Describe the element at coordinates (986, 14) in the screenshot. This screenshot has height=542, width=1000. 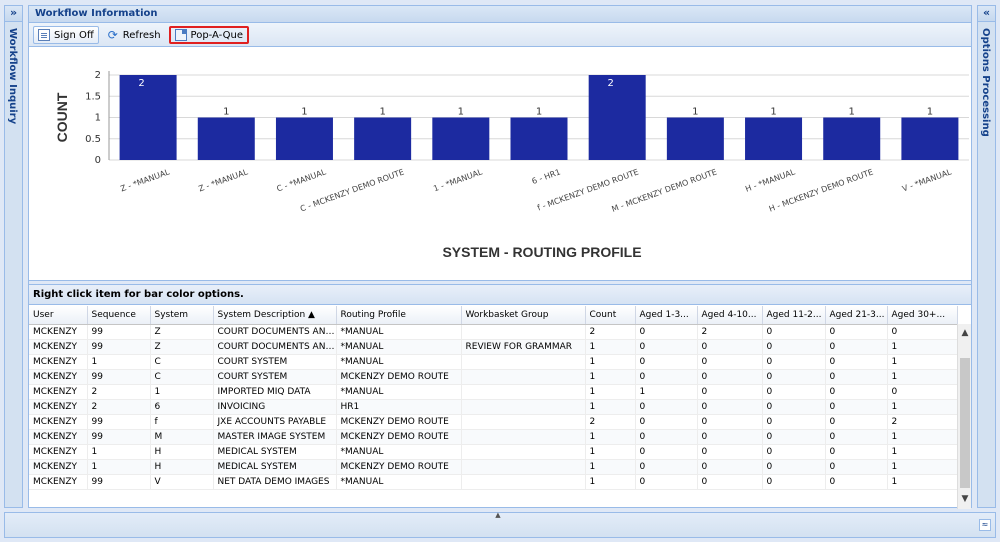
I see `expand-right-toggle: «` at that location.